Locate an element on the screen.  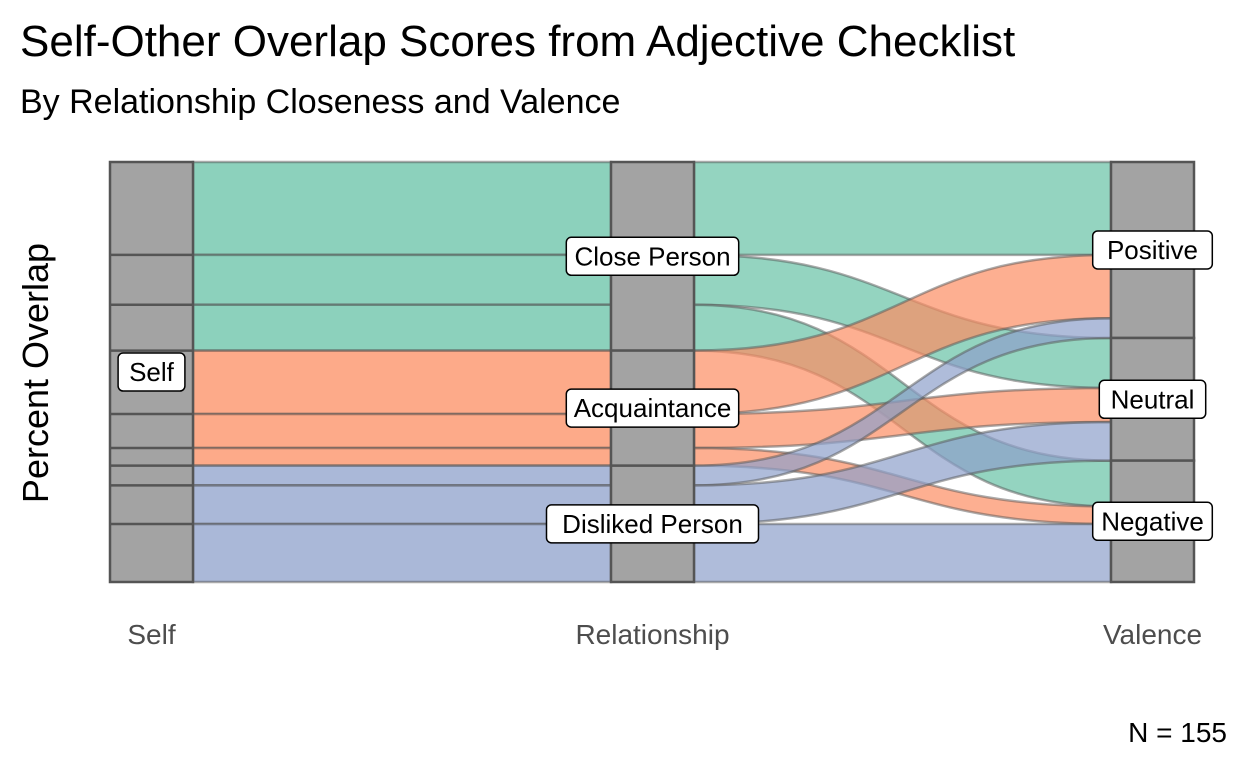
stratum-label-positive: Positive is located at coordinates (1152, 250).